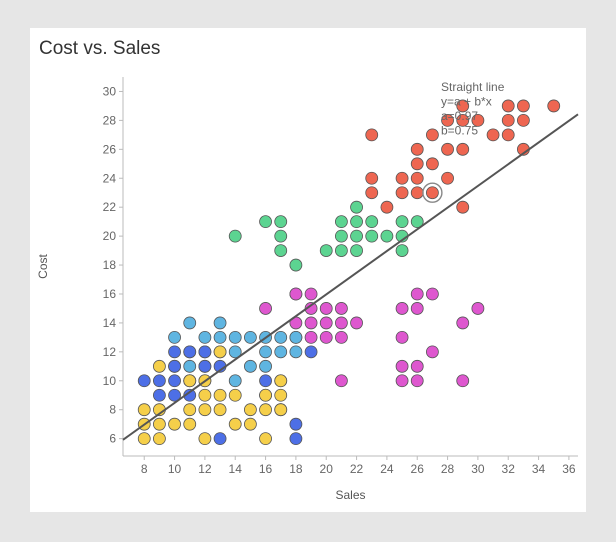 Image resolution: width=616 pixels, height=542 pixels. I want to click on y-tick-label: 24, so click(110, 178).